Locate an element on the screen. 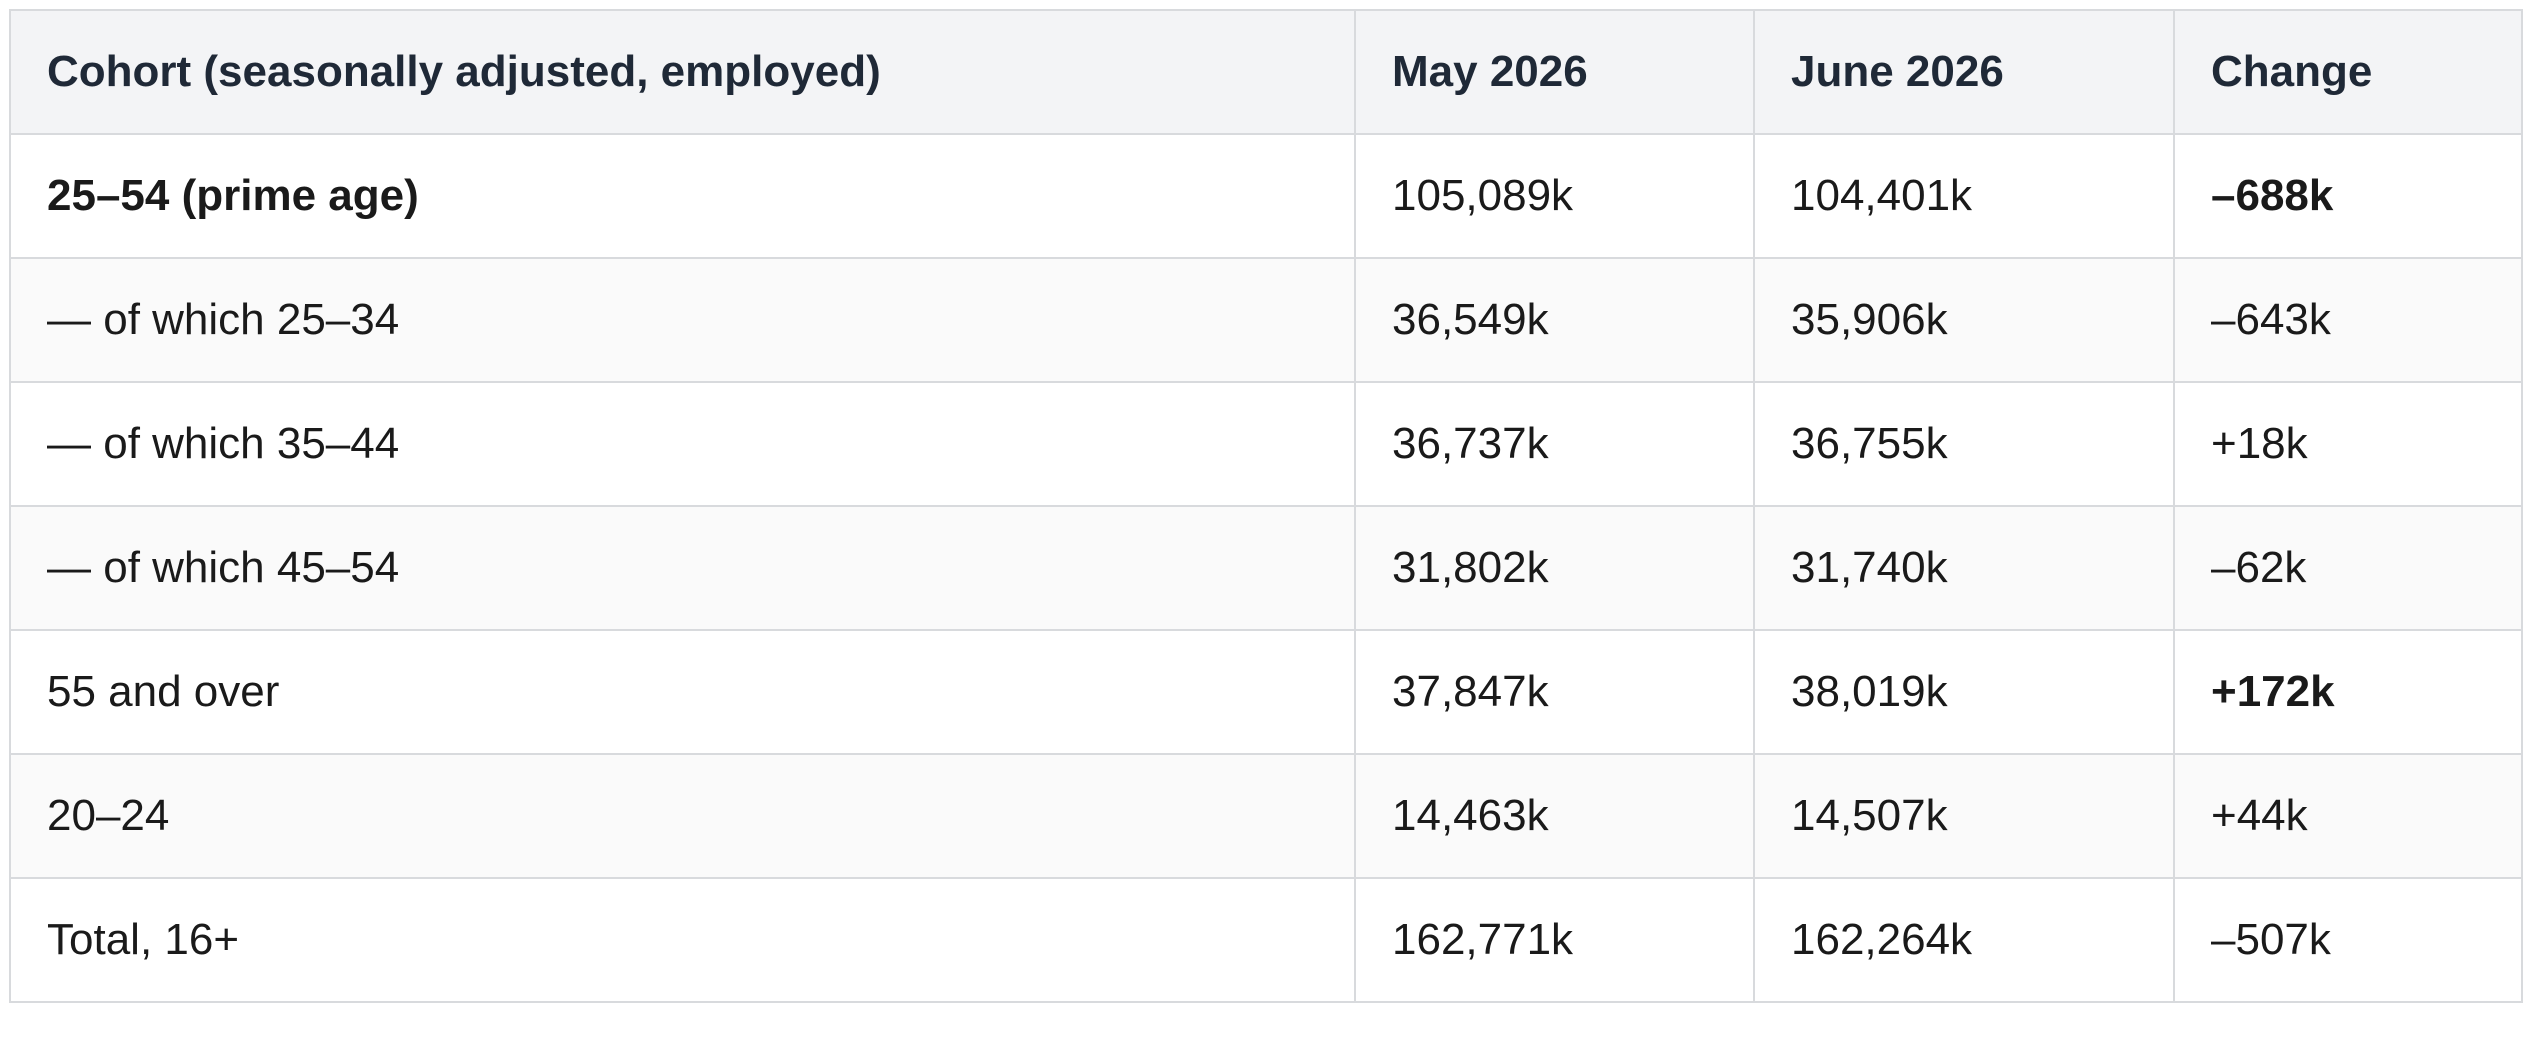  header-cohort: Cohort (seasonally adjusted, employed) is located at coordinates (682, 72).